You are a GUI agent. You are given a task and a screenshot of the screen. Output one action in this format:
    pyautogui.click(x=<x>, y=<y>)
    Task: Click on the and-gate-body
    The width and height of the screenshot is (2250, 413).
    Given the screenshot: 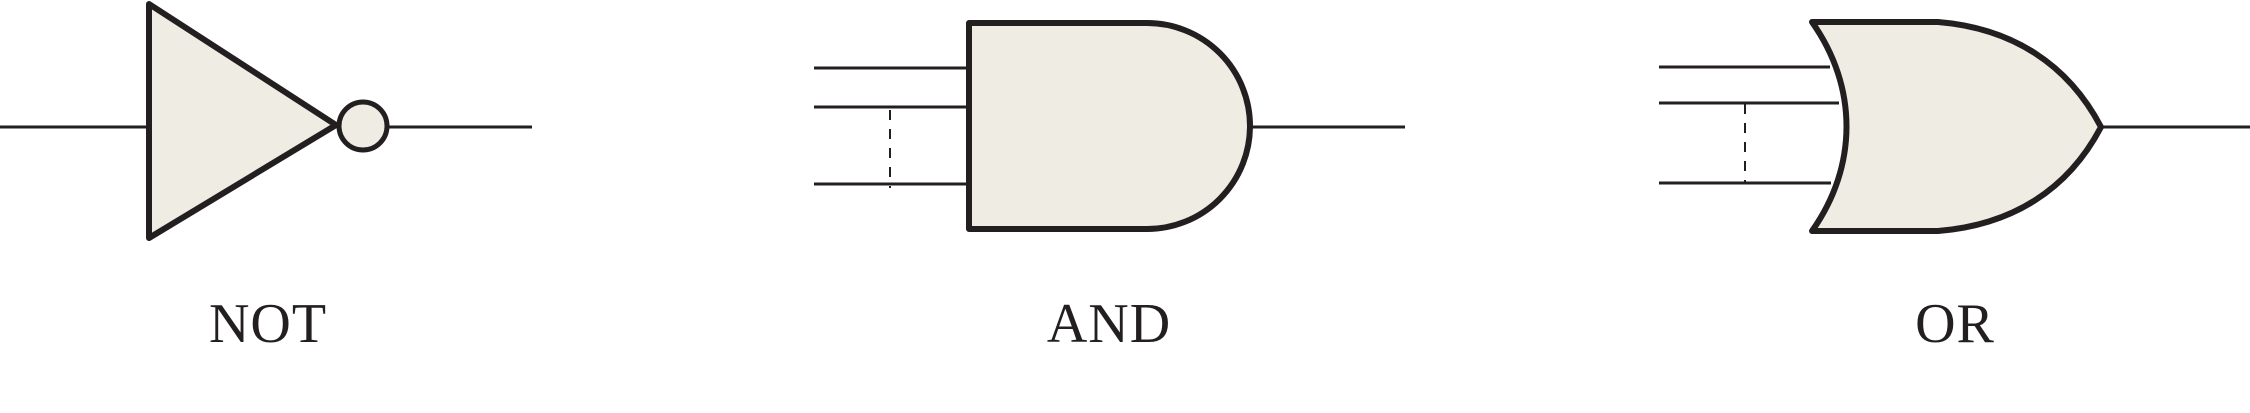 What is the action you would take?
    pyautogui.click(x=1109, y=126)
    